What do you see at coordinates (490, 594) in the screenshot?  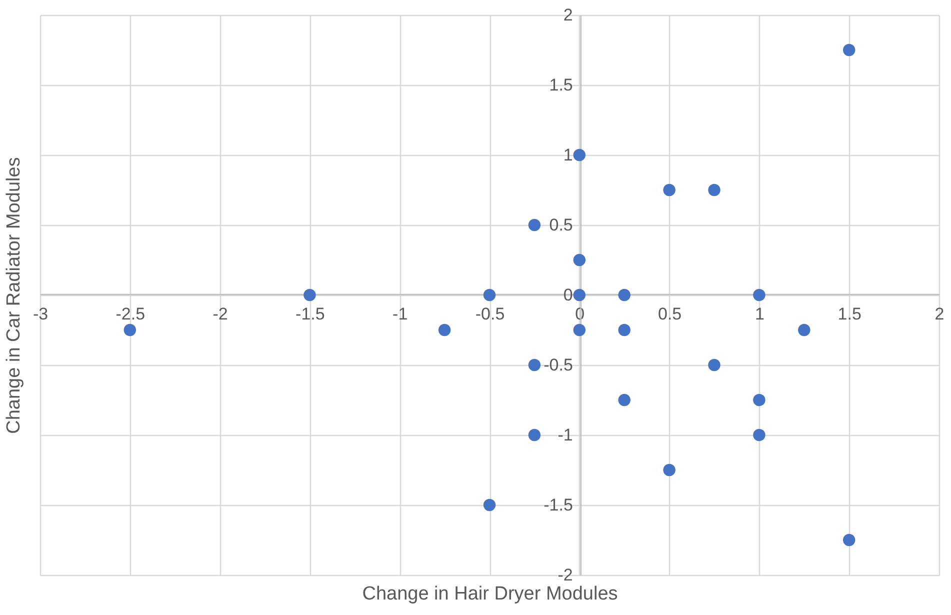 I see `x-axis-title: Change in Hair Dryer Modules` at bounding box center [490, 594].